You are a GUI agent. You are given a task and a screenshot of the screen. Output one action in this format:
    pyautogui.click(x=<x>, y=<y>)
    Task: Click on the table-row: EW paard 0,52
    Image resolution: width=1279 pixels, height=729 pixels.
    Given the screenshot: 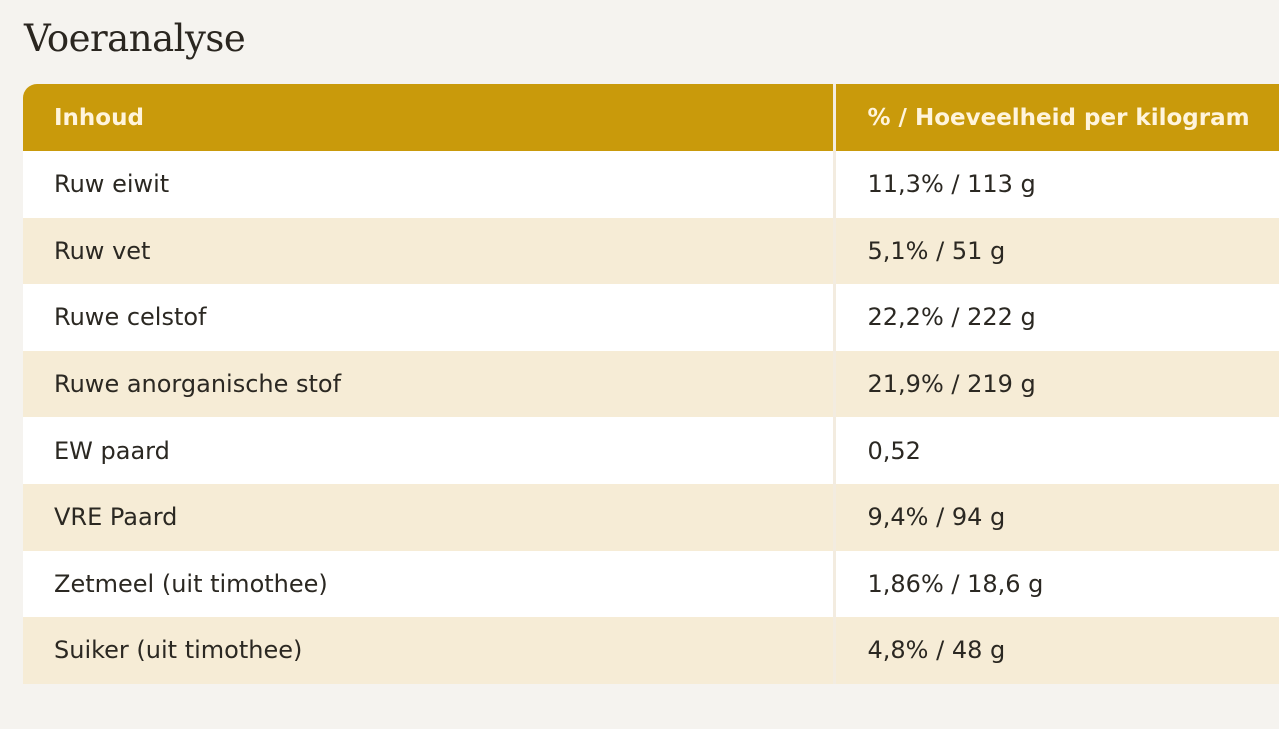 What is the action you would take?
    pyautogui.click(x=651, y=450)
    